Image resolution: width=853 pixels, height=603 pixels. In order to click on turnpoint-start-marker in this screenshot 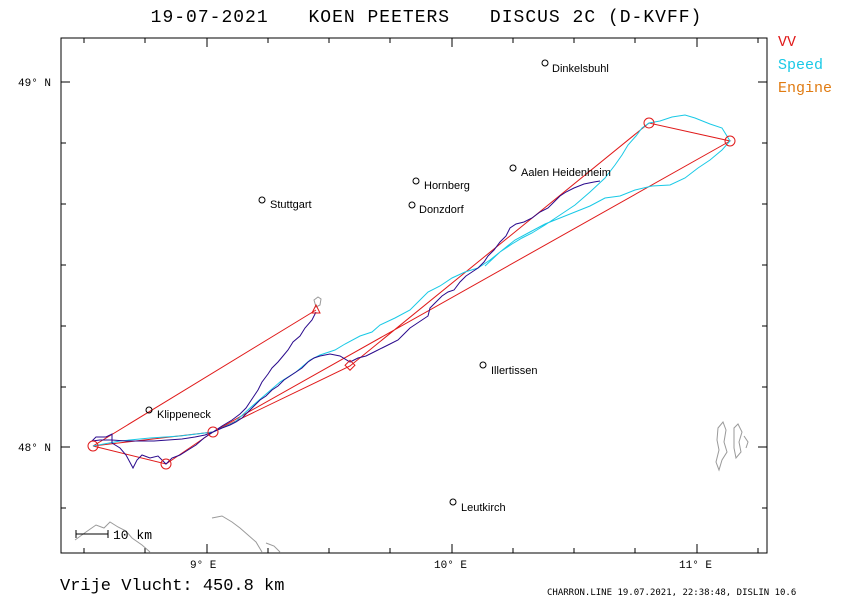, I will do `click(93, 446)`.